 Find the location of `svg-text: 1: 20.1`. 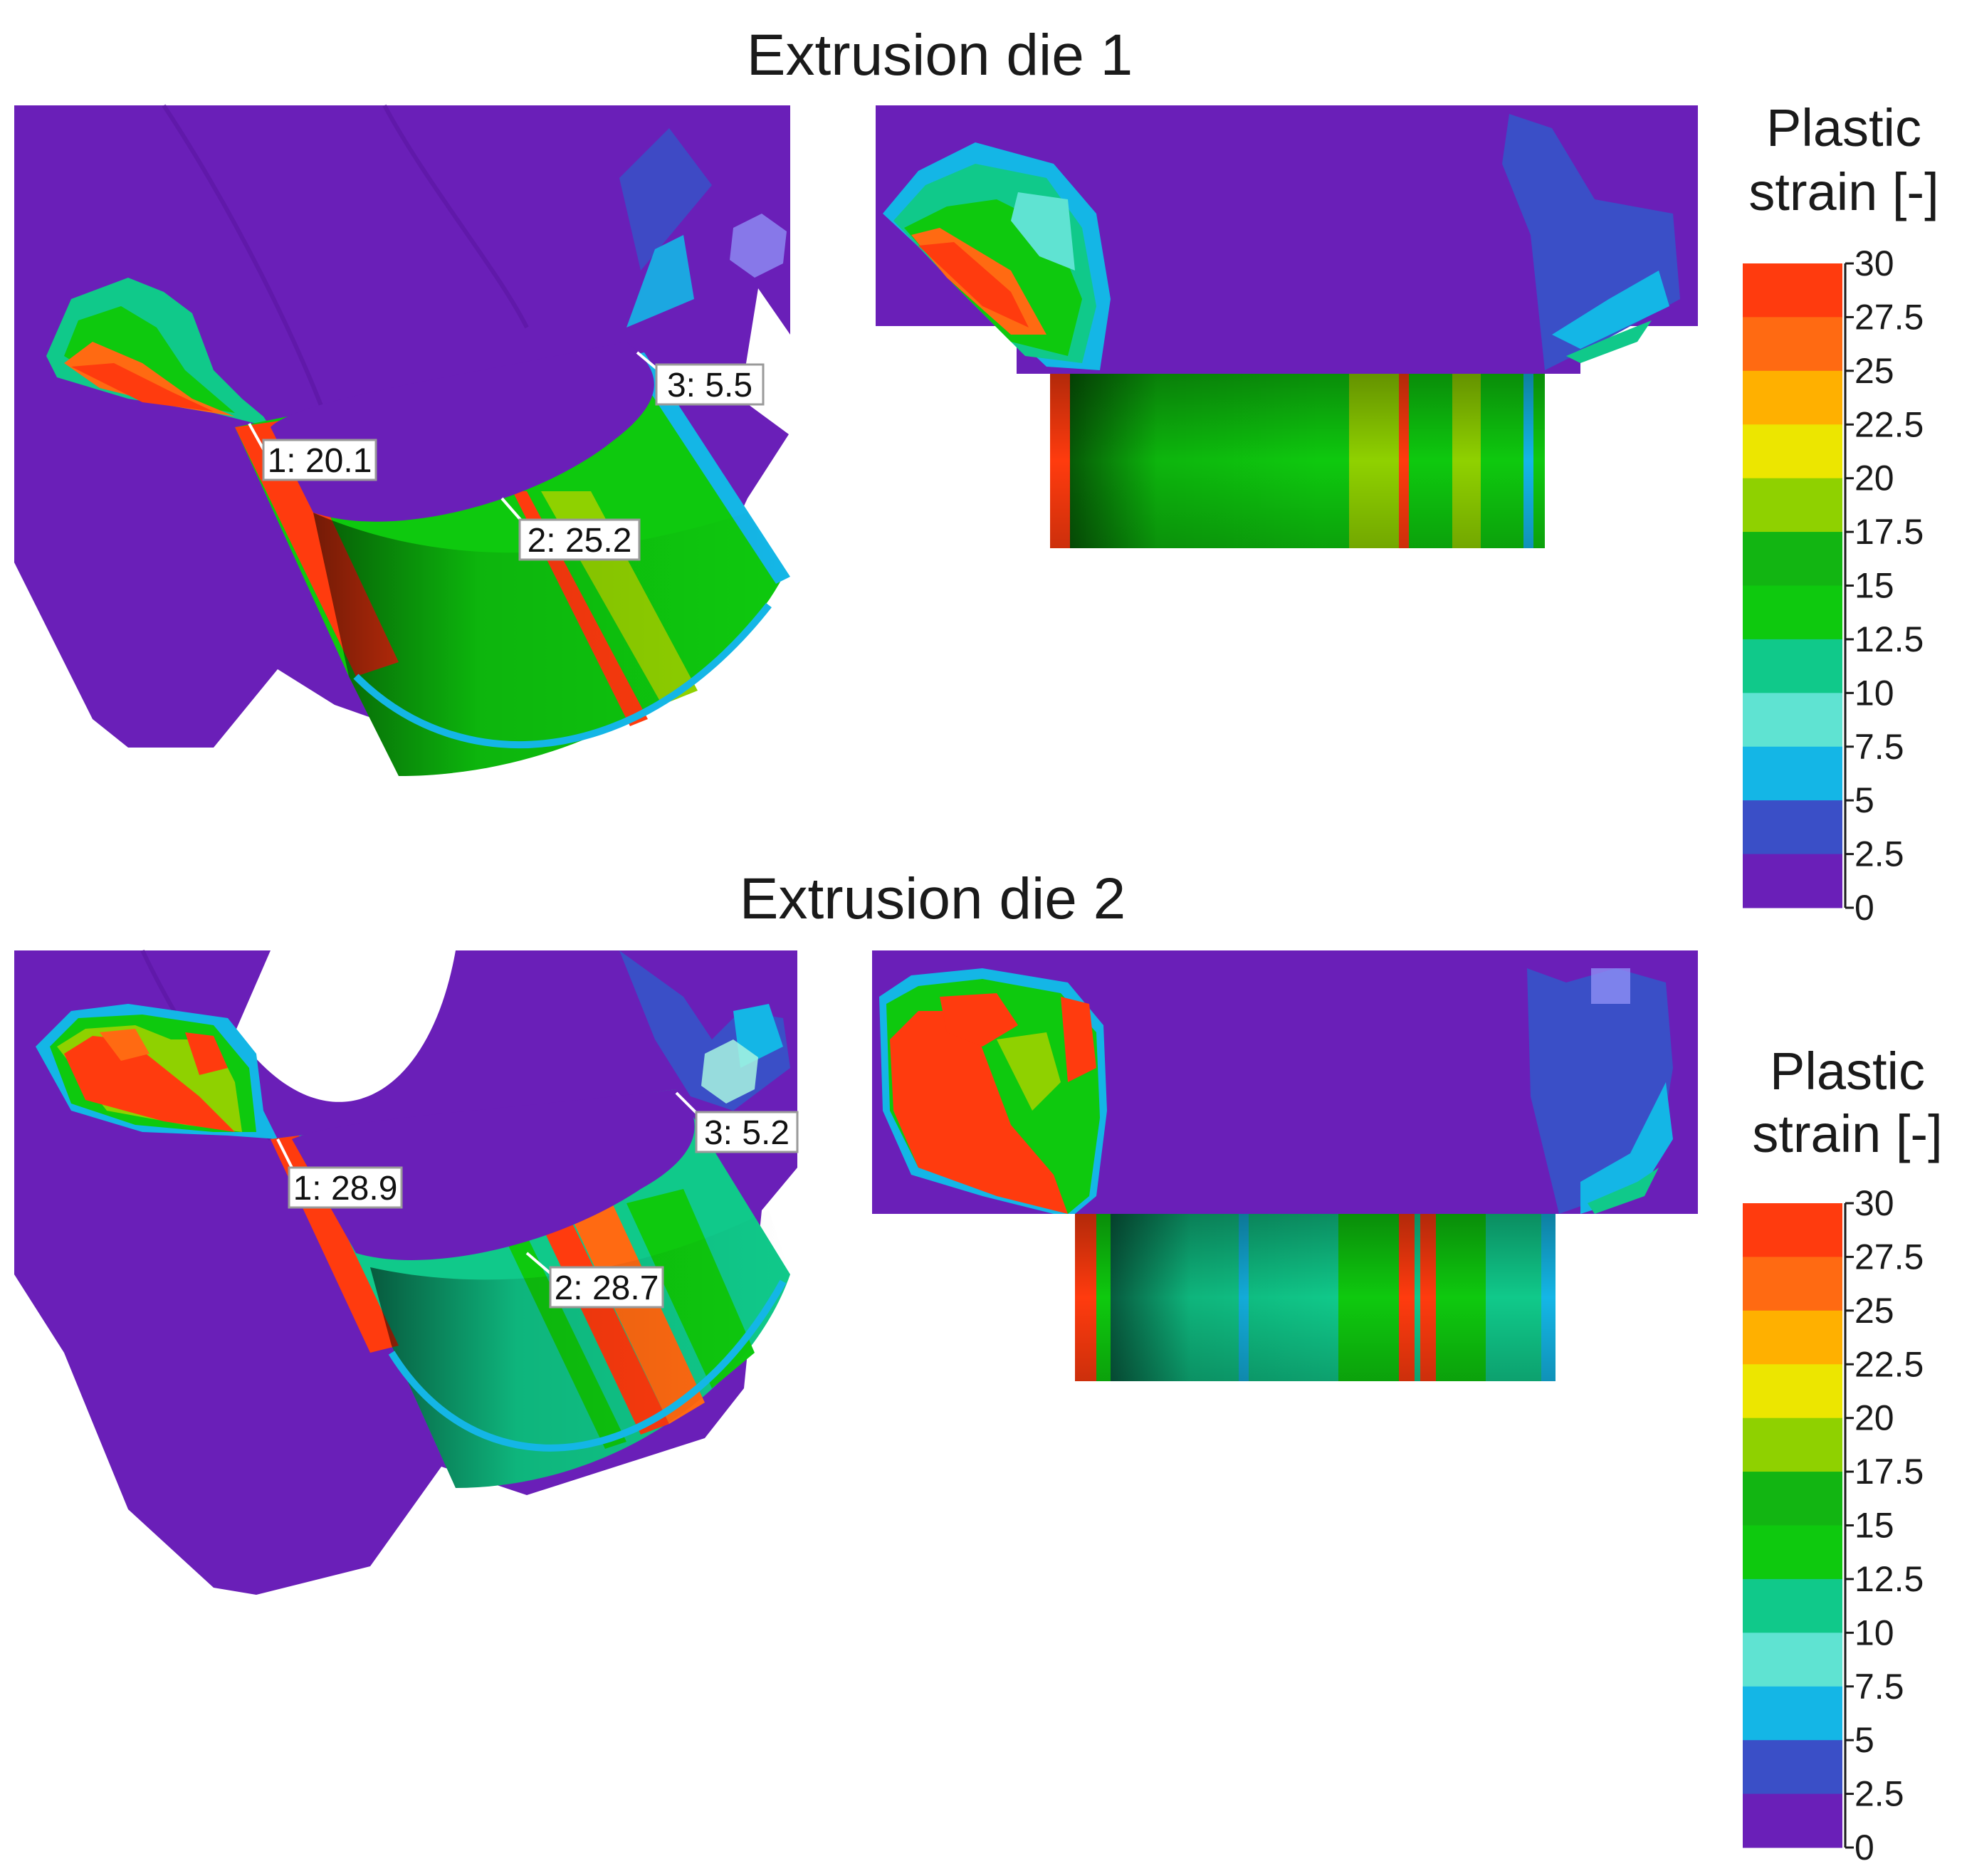

svg-text: 1: 20.1 is located at coordinates (320, 461).